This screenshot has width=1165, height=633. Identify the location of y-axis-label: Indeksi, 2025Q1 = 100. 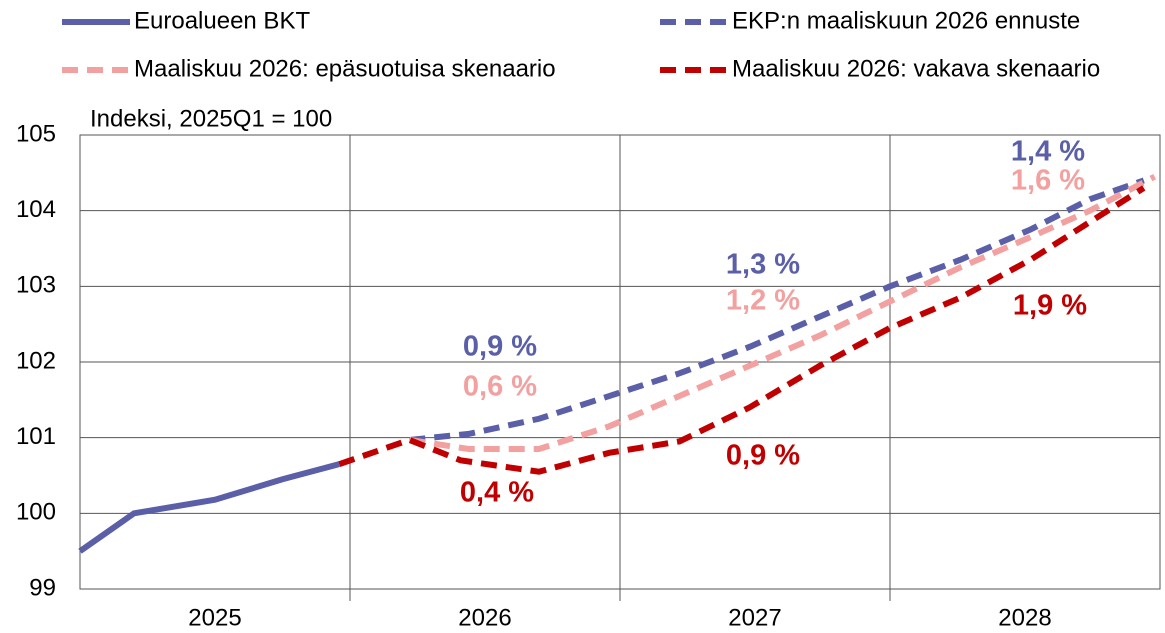
(211, 118).